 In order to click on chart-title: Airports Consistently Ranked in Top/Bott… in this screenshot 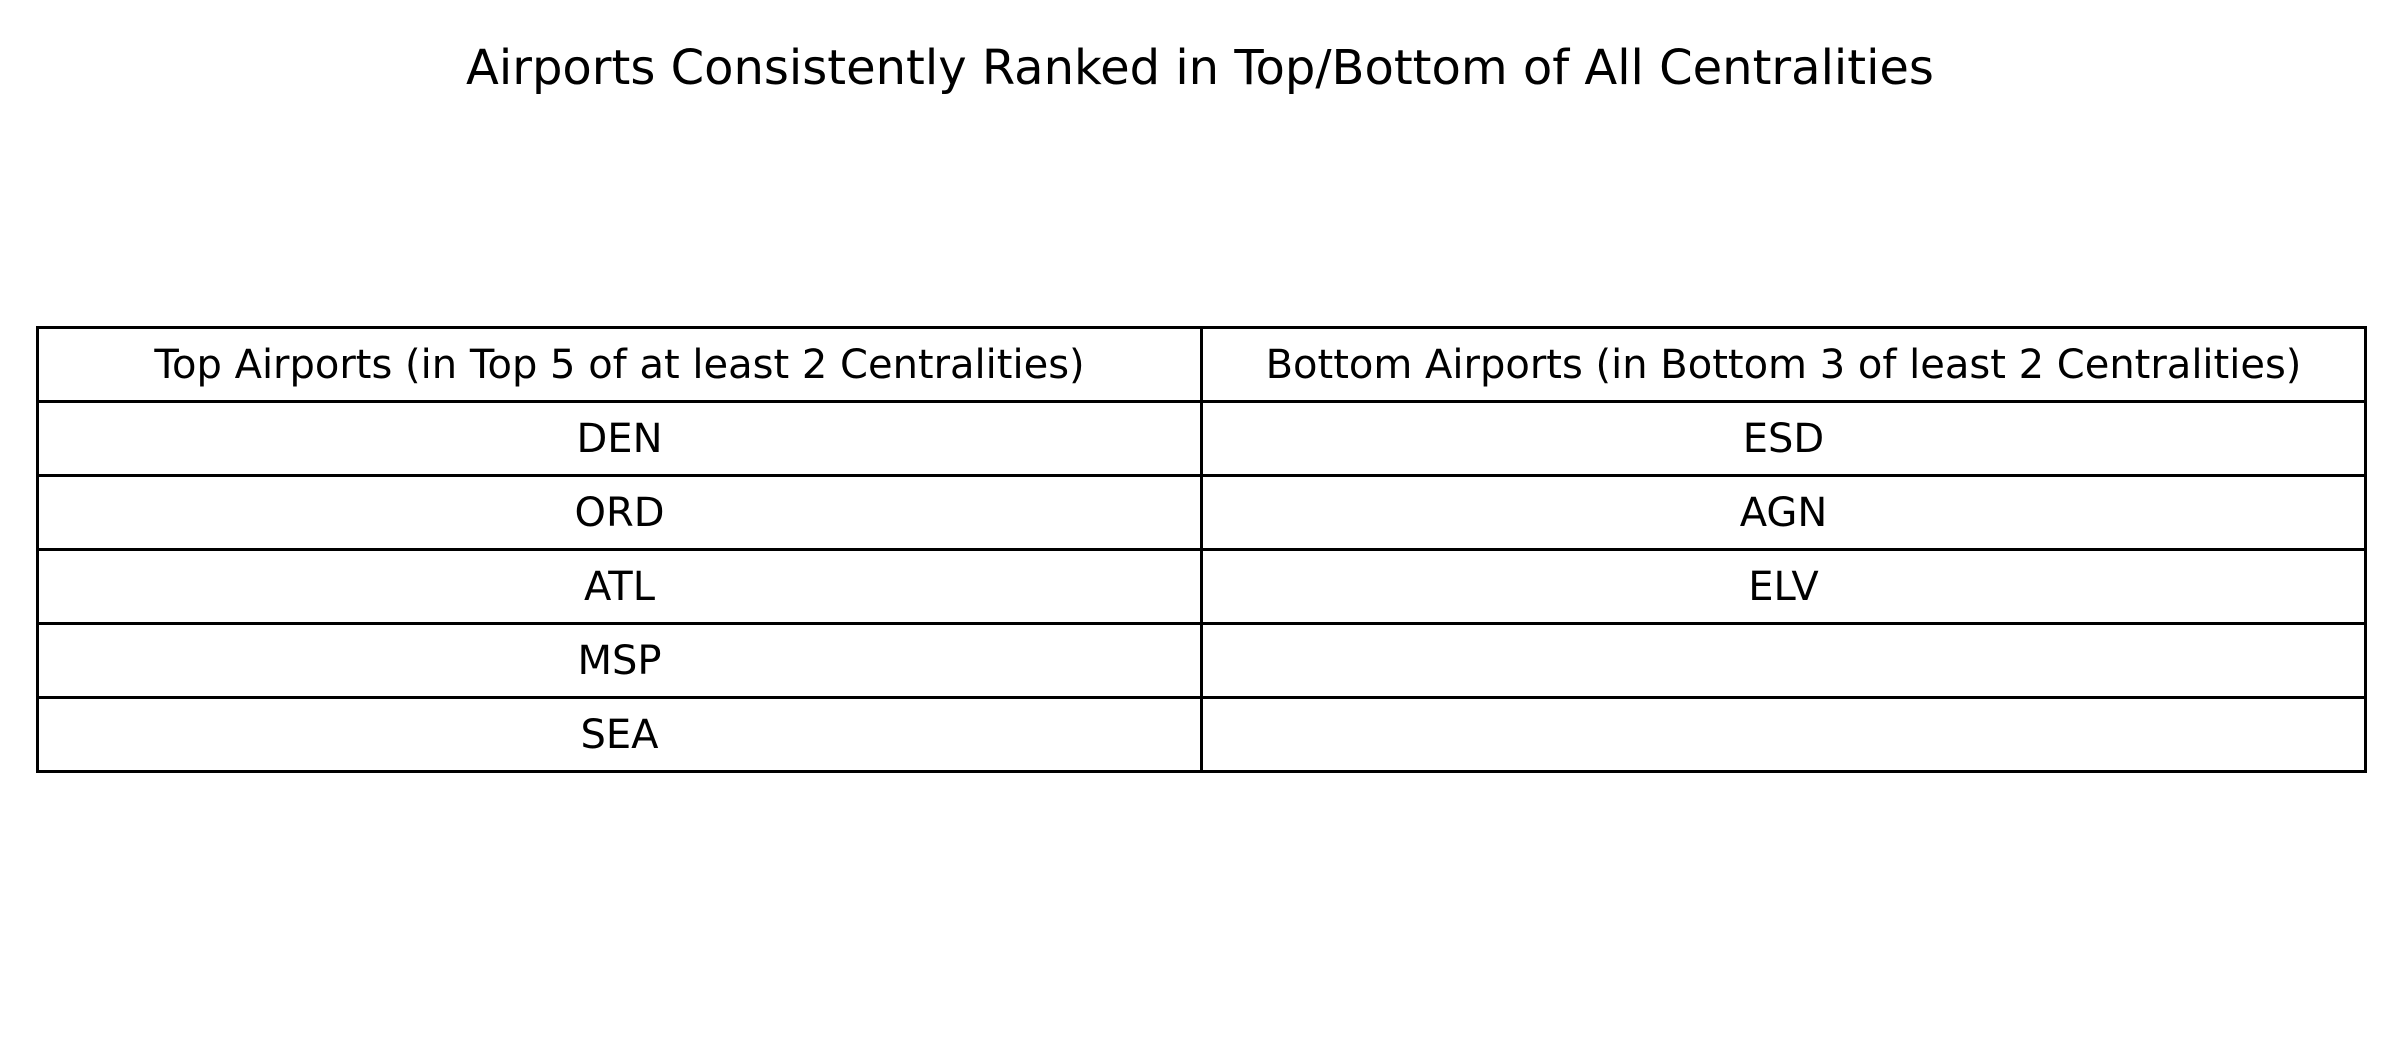, I will do `click(1200, 68)`.